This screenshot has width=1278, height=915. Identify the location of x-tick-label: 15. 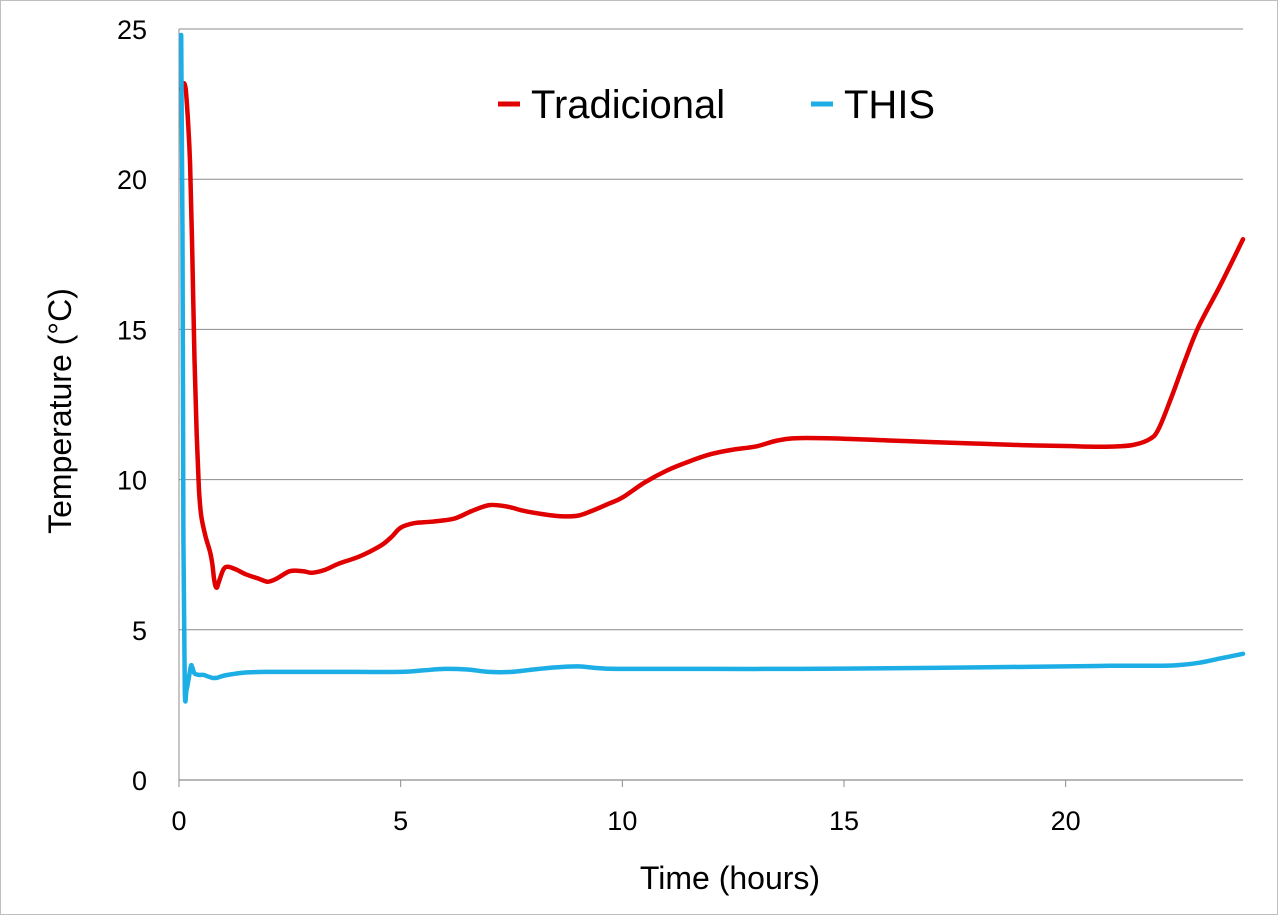
(844, 821).